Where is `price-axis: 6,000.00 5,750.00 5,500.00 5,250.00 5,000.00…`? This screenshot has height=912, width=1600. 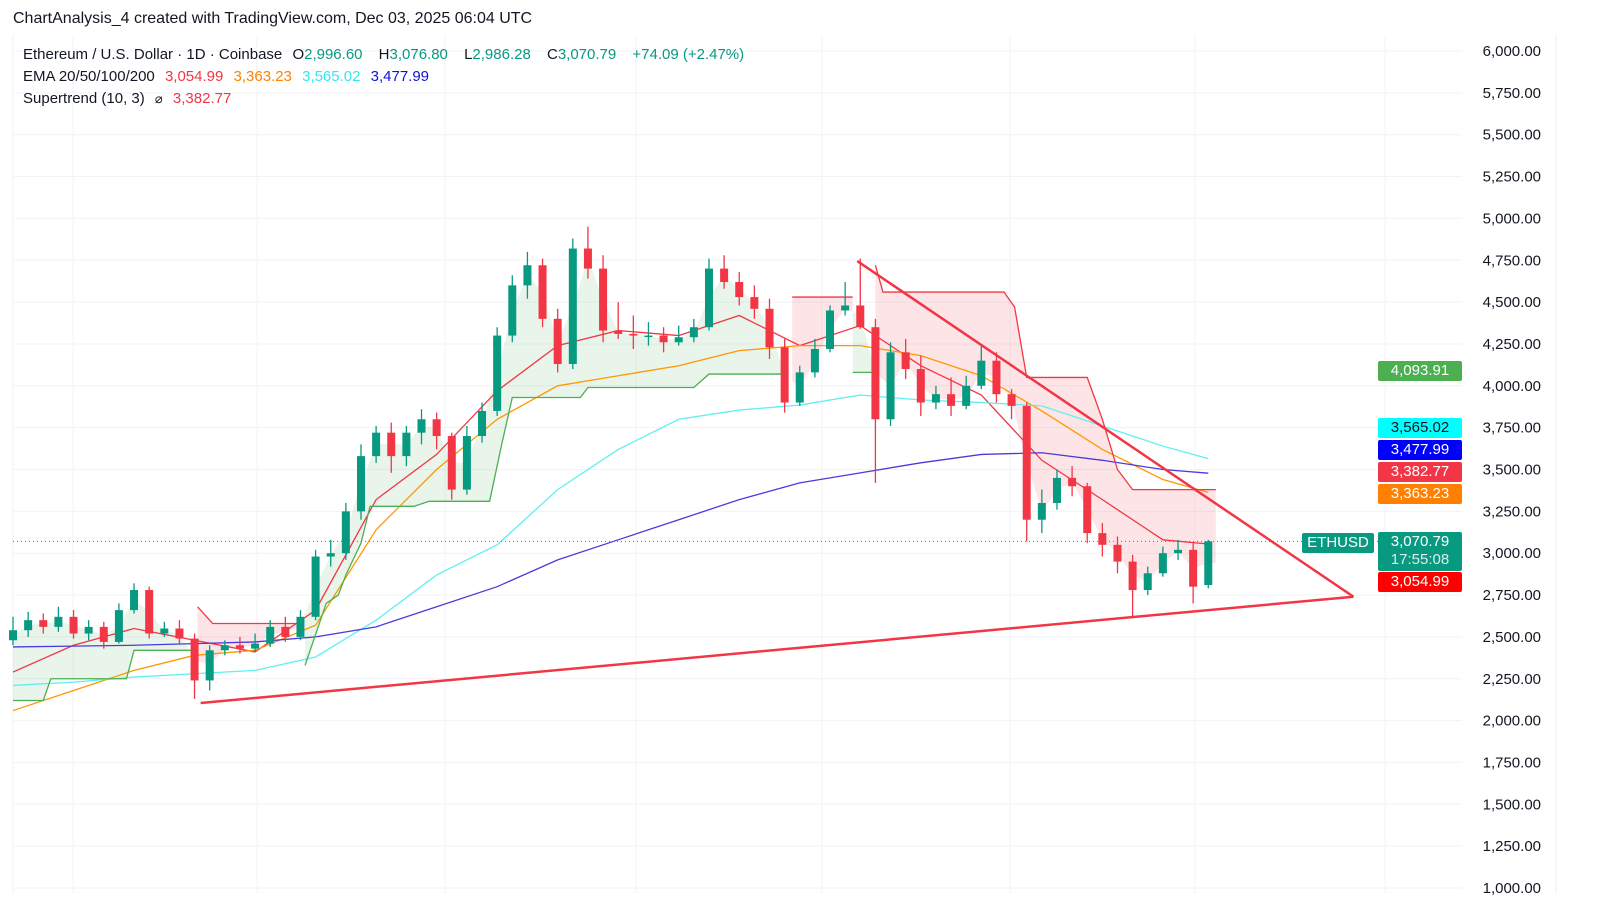
price-axis: 6,000.00 5,750.00 5,500.00 5,250.00 5,000.00… is located at coordinates (1512, 470).